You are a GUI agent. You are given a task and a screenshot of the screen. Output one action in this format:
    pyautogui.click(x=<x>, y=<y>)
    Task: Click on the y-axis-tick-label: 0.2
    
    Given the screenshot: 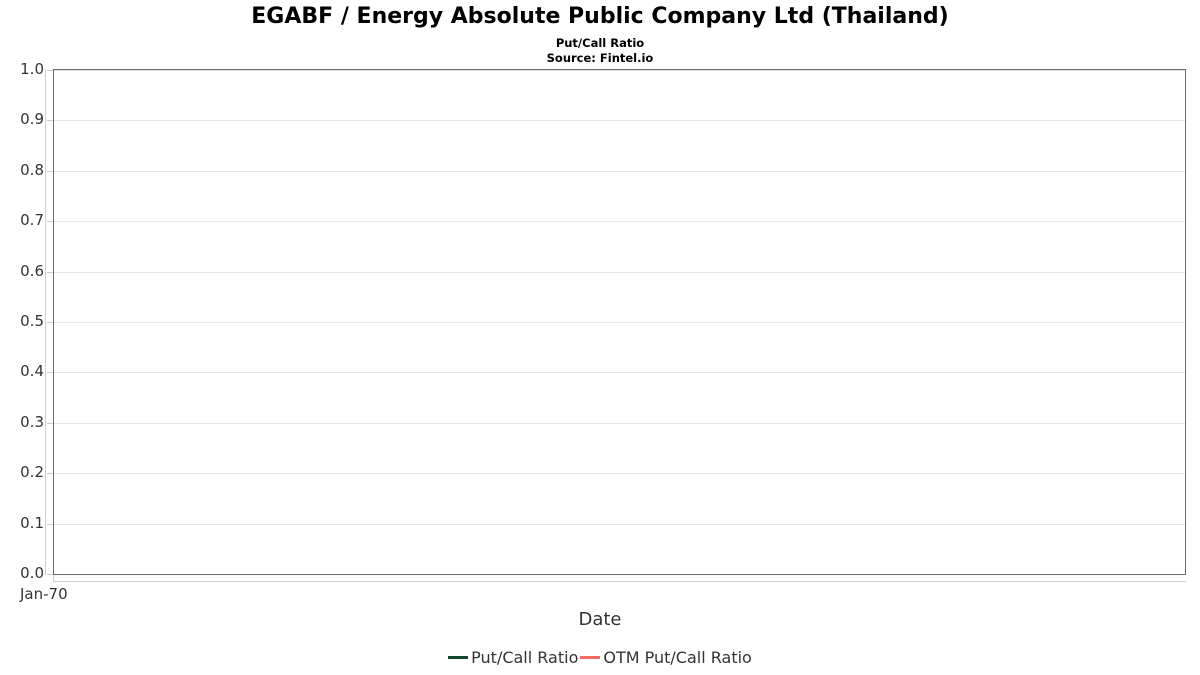 What is the action you would take?
    pyautogui.click(x=32, y=472)
    